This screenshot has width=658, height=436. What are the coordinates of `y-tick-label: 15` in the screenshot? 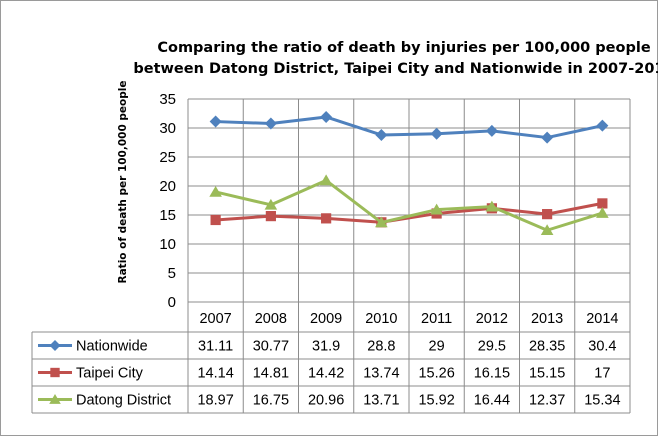 It's located at (167, 215).